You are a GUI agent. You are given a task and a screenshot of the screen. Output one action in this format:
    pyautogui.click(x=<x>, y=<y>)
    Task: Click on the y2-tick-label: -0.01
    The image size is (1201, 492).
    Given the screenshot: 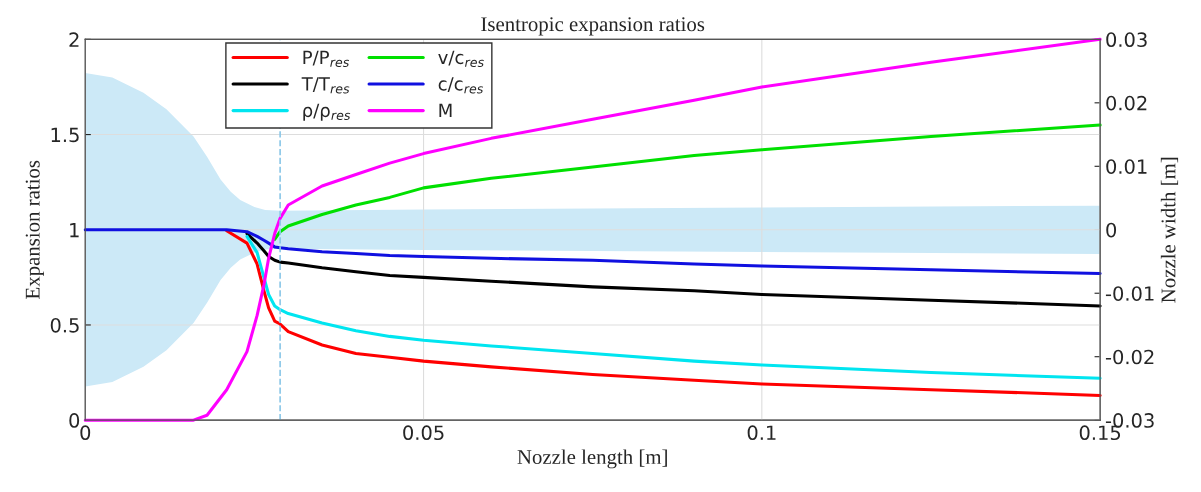 What is the action you would take?
    pyautogui.click(x=1129, y=293)
    